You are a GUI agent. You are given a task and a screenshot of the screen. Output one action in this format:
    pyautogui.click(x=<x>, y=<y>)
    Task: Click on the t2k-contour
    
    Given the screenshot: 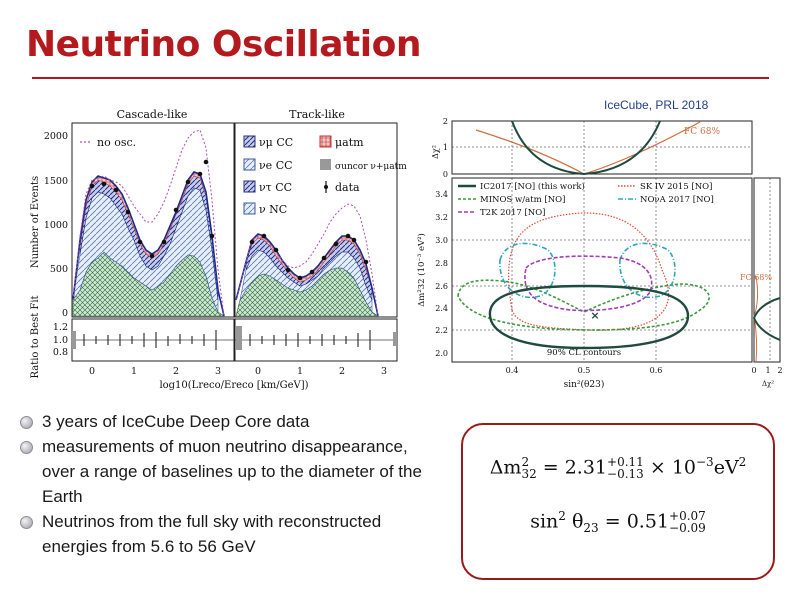 What is the action you would take?
    pyautogui.click(x=588, y=283)
    